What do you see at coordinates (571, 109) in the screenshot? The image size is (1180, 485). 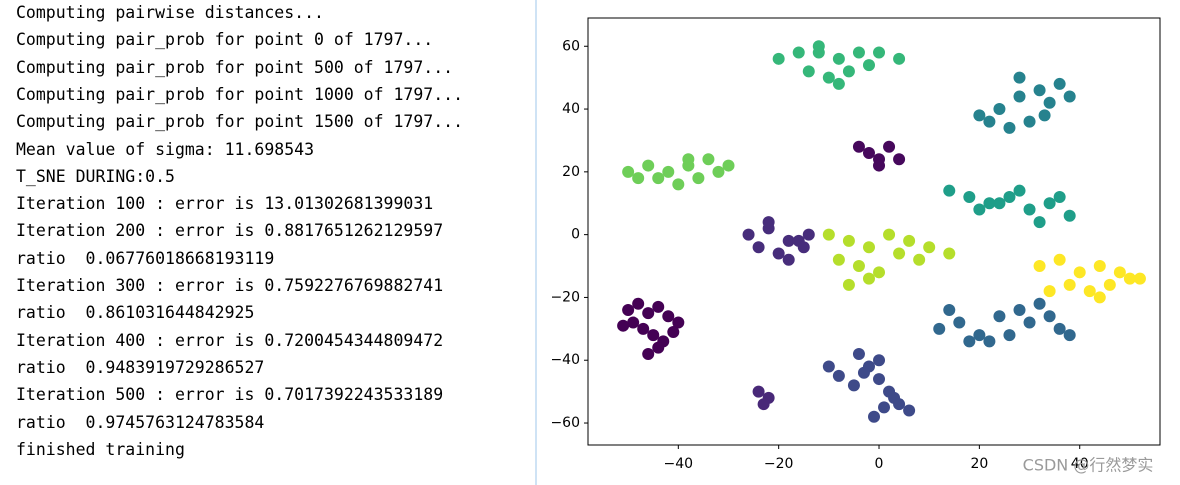 I see `y-tick-label: 40` at bounding box center [571, 109].